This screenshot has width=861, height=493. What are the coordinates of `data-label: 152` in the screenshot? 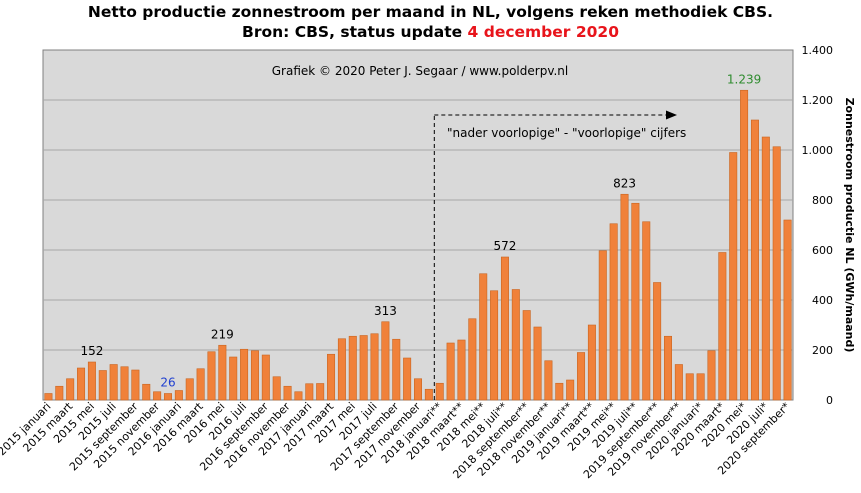 It's located at (91, 351).